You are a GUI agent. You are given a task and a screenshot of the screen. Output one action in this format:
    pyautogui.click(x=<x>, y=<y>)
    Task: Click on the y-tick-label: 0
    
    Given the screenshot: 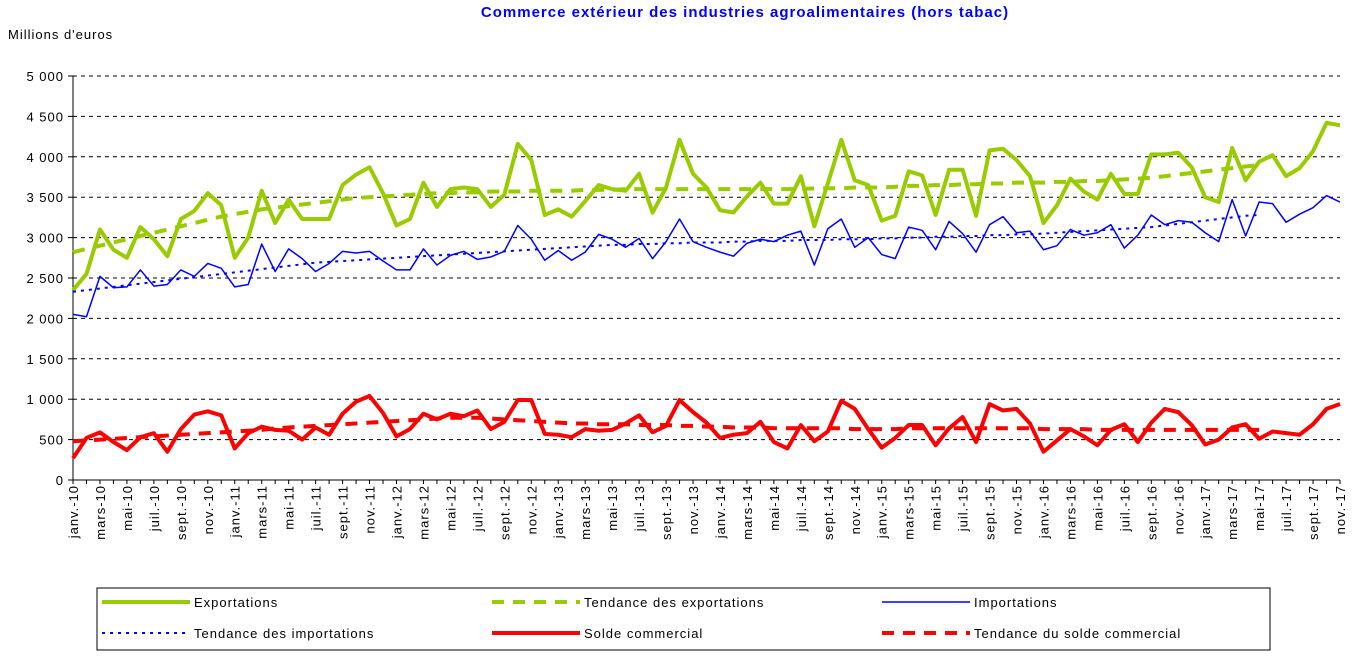 What is the action you would take?
    pyautogui.click(x=60, y=480)
    